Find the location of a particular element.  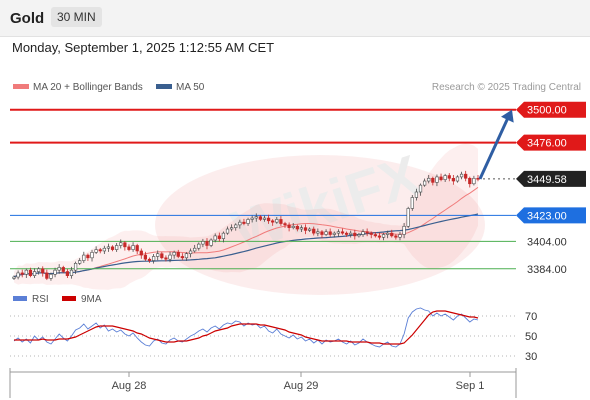

timeframe-button: 30 MIN is located at coordinates (76, 17).